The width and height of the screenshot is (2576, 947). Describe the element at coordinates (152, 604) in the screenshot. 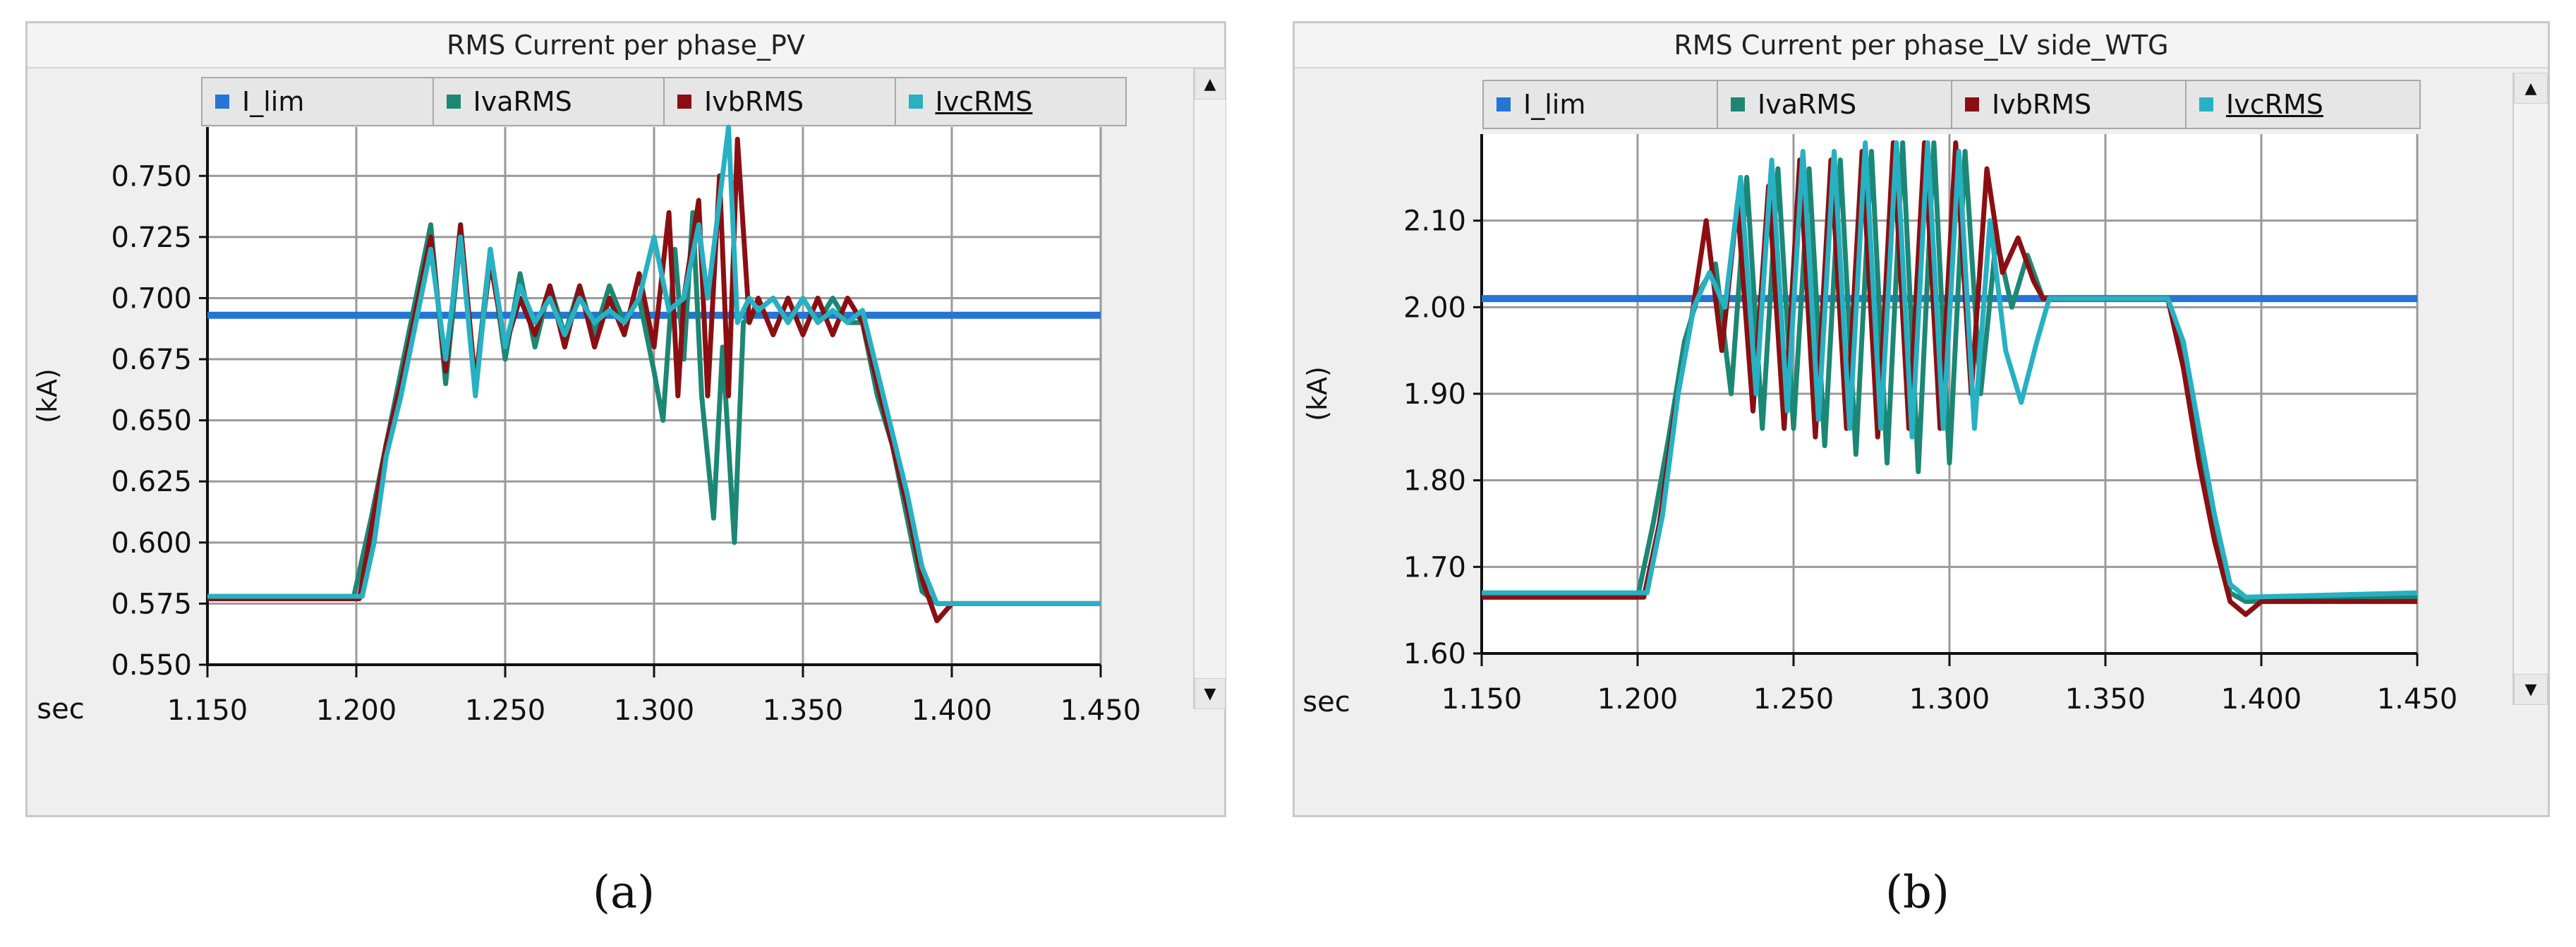

I see `y-tick-label: 0.575` at that location.